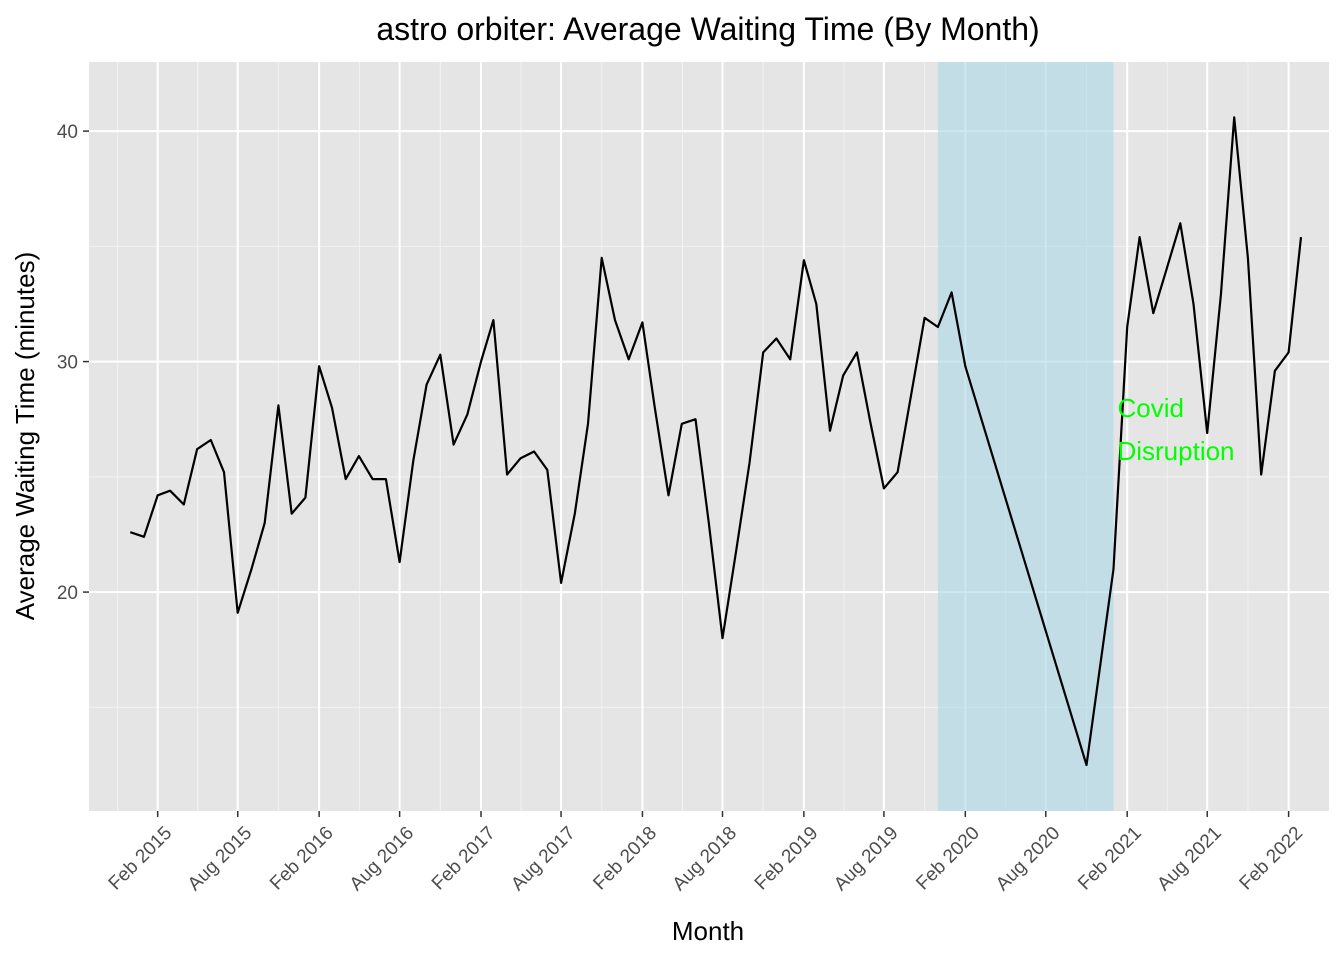  What do you see at coordinates (67, 363) in the screenshot?
I see `y-tick-label: 30` at bounding box center [67, 363].